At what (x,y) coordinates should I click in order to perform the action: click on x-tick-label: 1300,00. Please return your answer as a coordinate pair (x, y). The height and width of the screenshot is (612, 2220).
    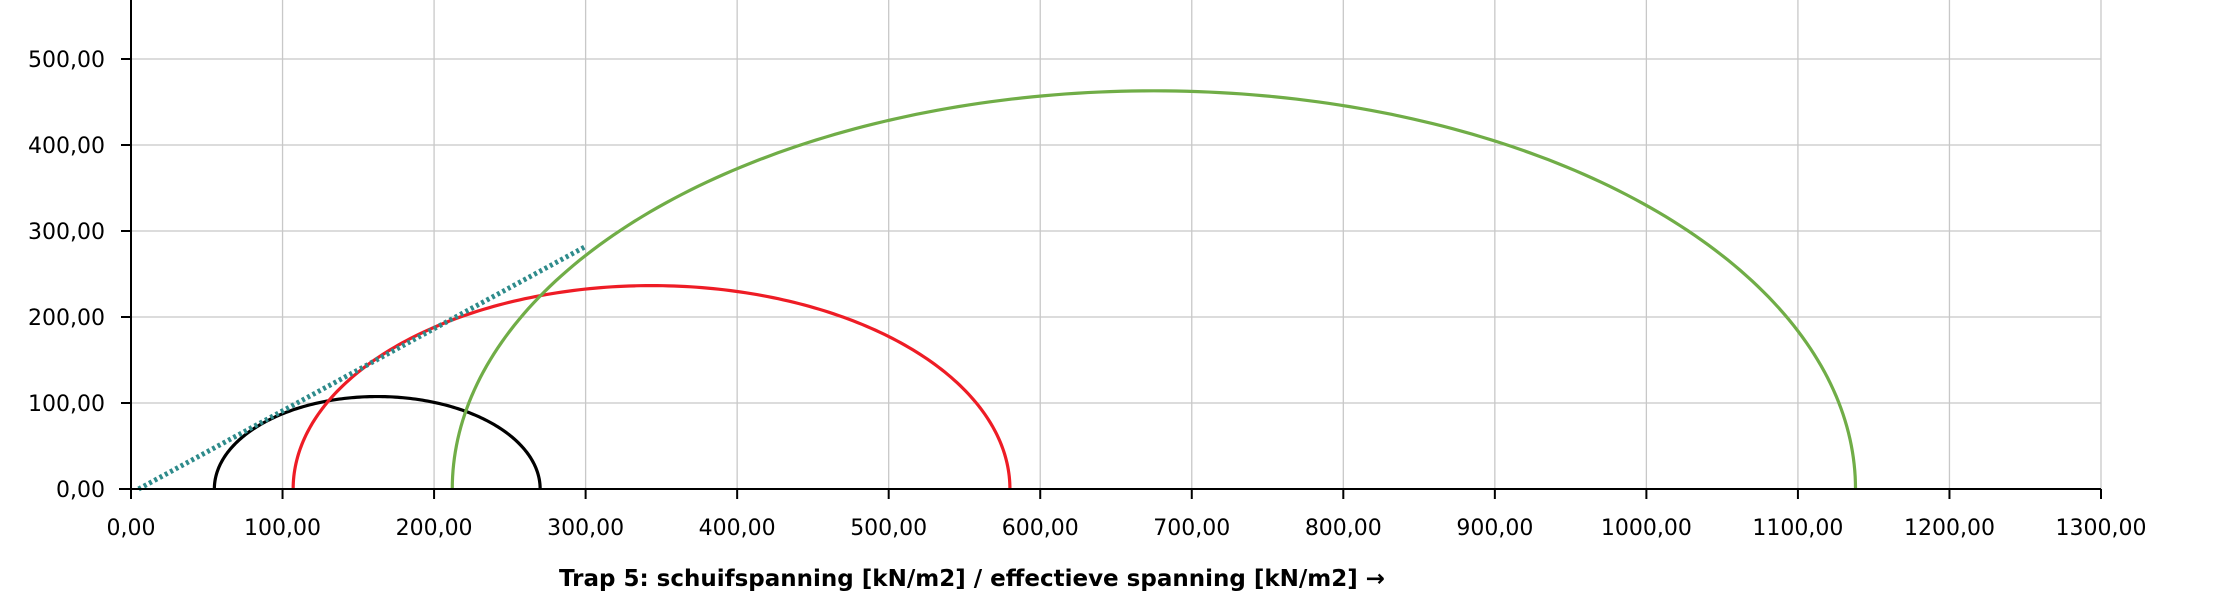
    Looking at the image, I should click on (2101, 528).